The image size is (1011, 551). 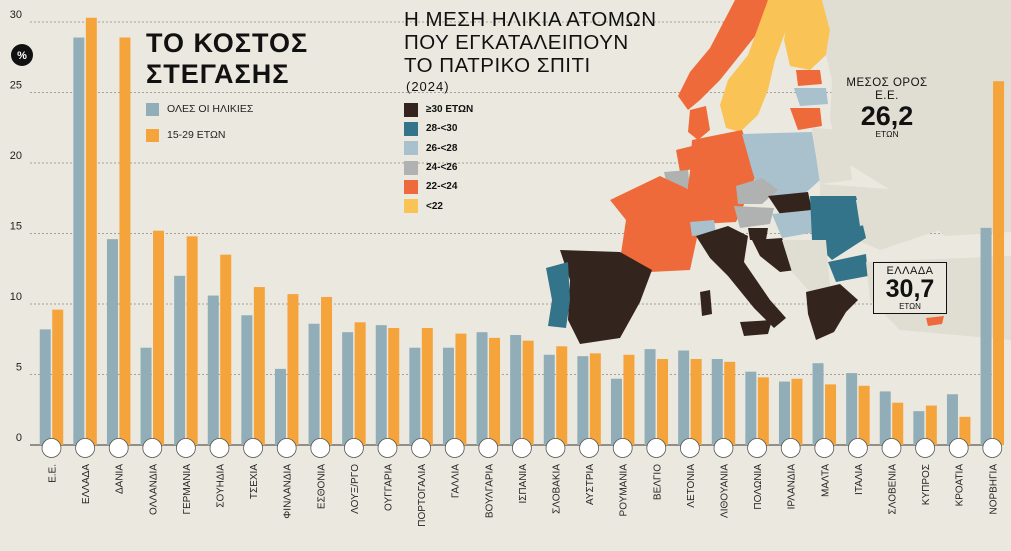 What do you see at coordinates (757, 191) in the screenshot?
I see `map-czechia` at bounding box center [757, 191].